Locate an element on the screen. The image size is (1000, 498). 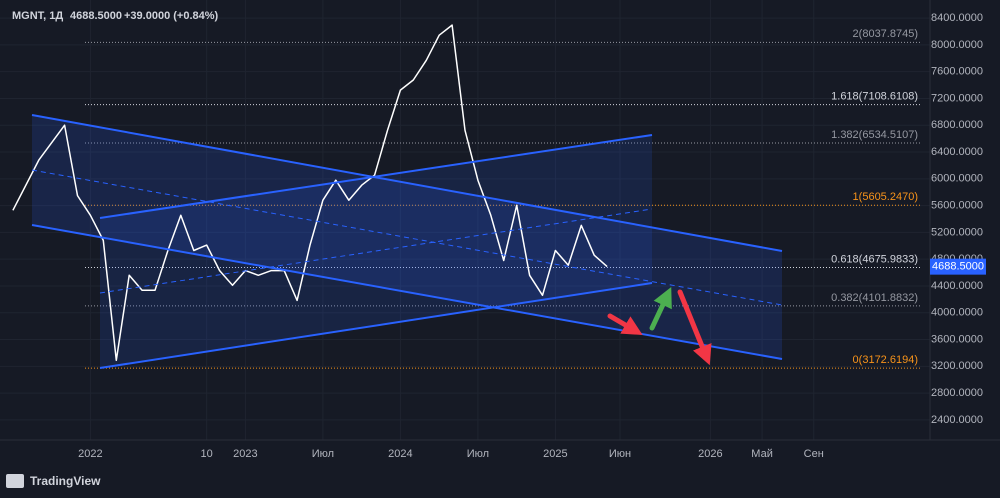
y-tick-label: 3600.0000 is located at coordinates (957, 339).